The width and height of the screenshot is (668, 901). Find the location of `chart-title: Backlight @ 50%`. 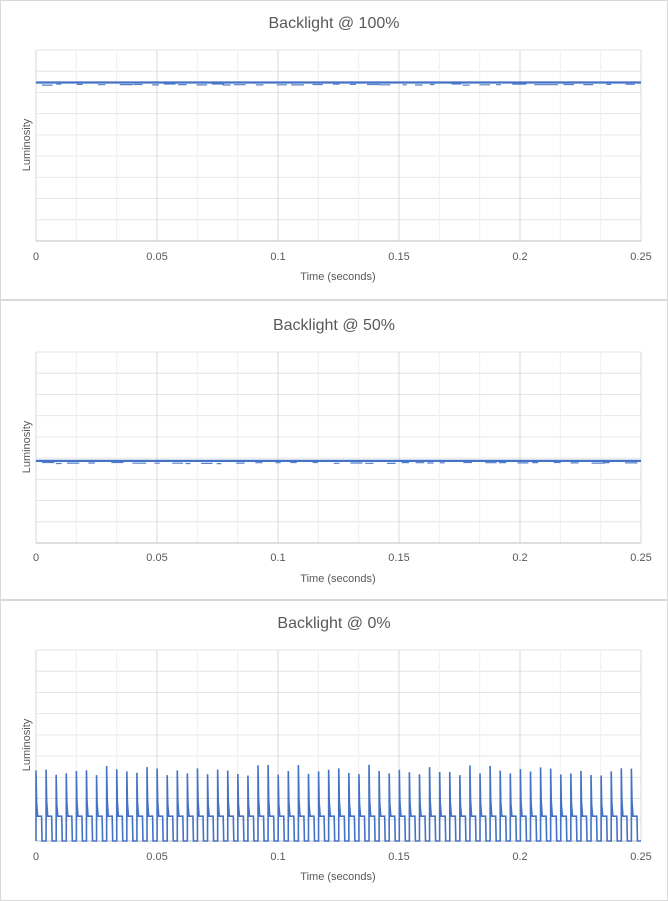

chart-title: Backlight @ 50% is located at coordinates (334, 325).